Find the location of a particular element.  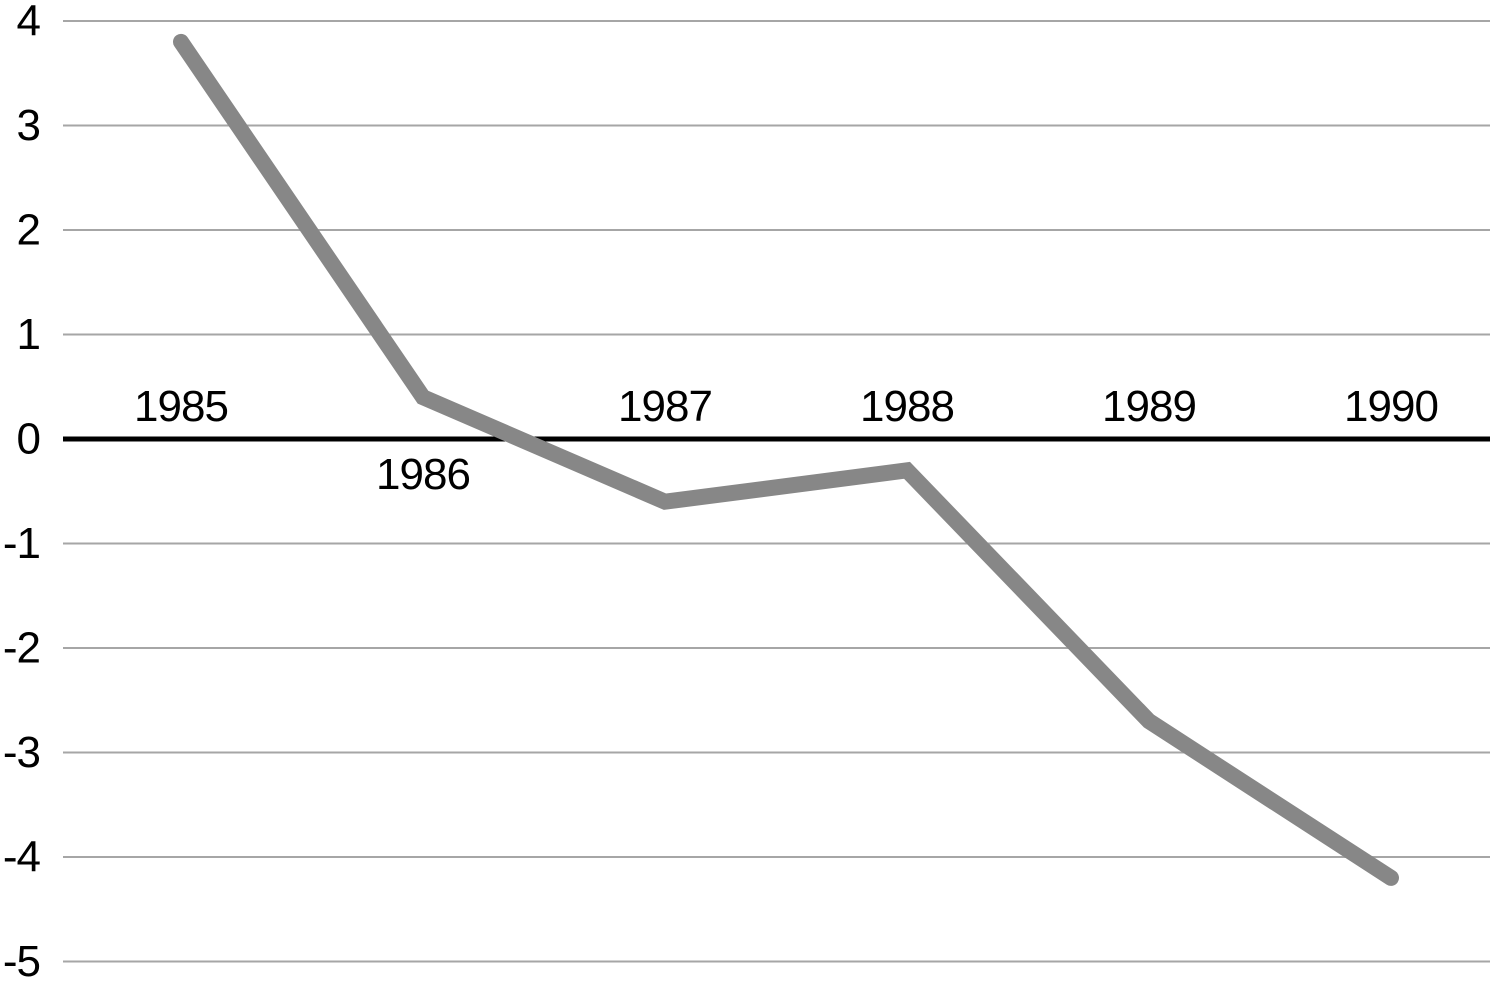

x-category-label: 1986 is located at coordinates (423, 474).